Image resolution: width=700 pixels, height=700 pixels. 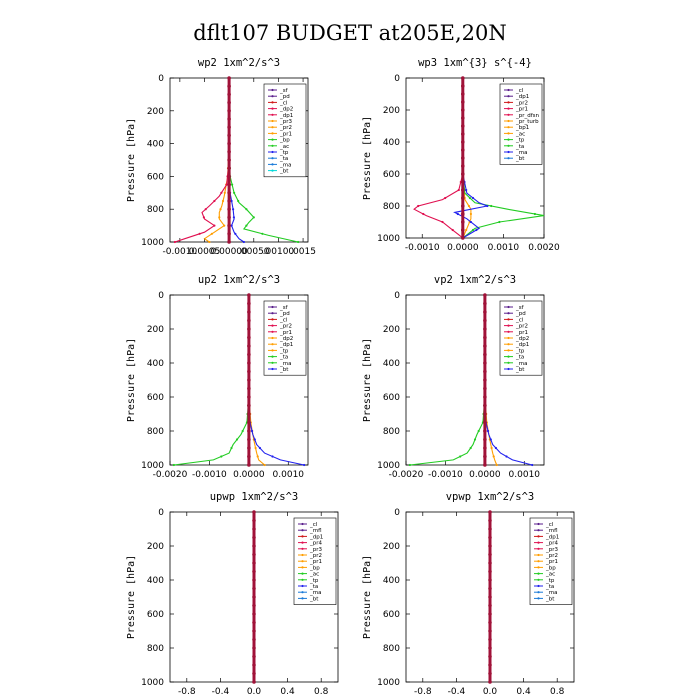 What do you see at coordinates (221, 692) in the screenshot?
I see `x-tick-label: -0.4` at bounding box center [221, 692].